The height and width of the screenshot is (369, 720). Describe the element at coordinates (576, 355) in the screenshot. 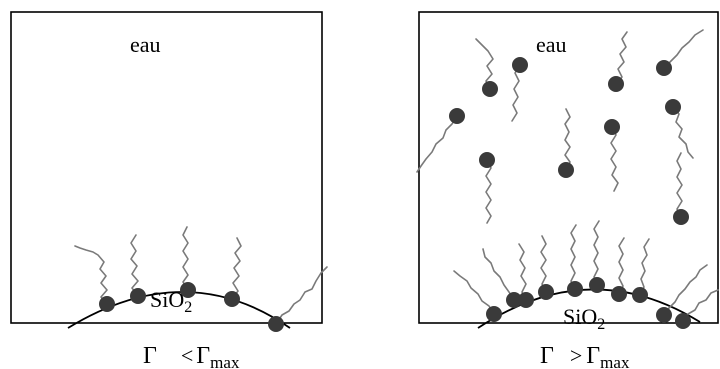

I see `condition-relation: >` at that location.